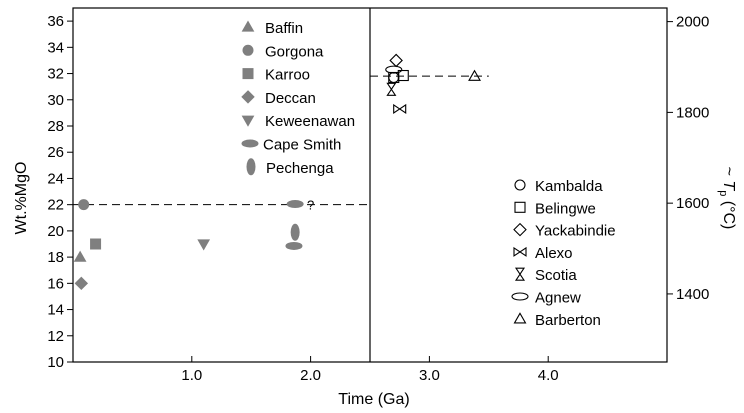  I want to click on point-barberton, so click(474, 75).